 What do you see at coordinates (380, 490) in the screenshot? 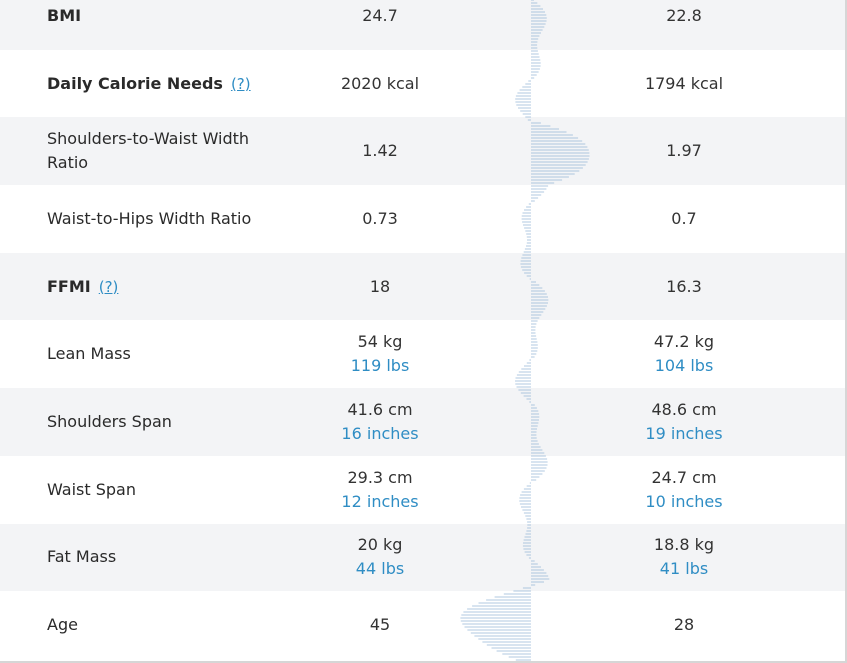
I see `left-value-cell: 29.3 cm 12 inches` at bounding box center [380, 490].